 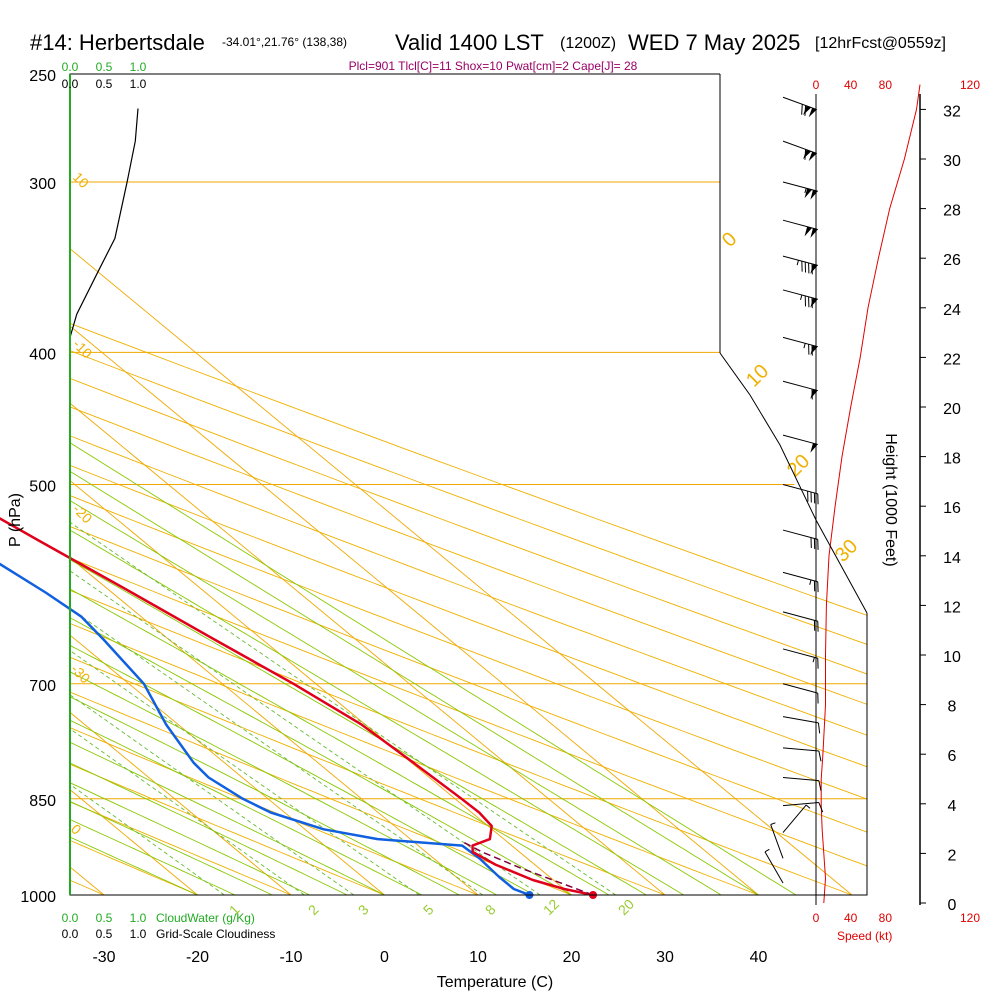 I want to click on valid-date: WED 7 May 2025, so click(x=714, y=42).